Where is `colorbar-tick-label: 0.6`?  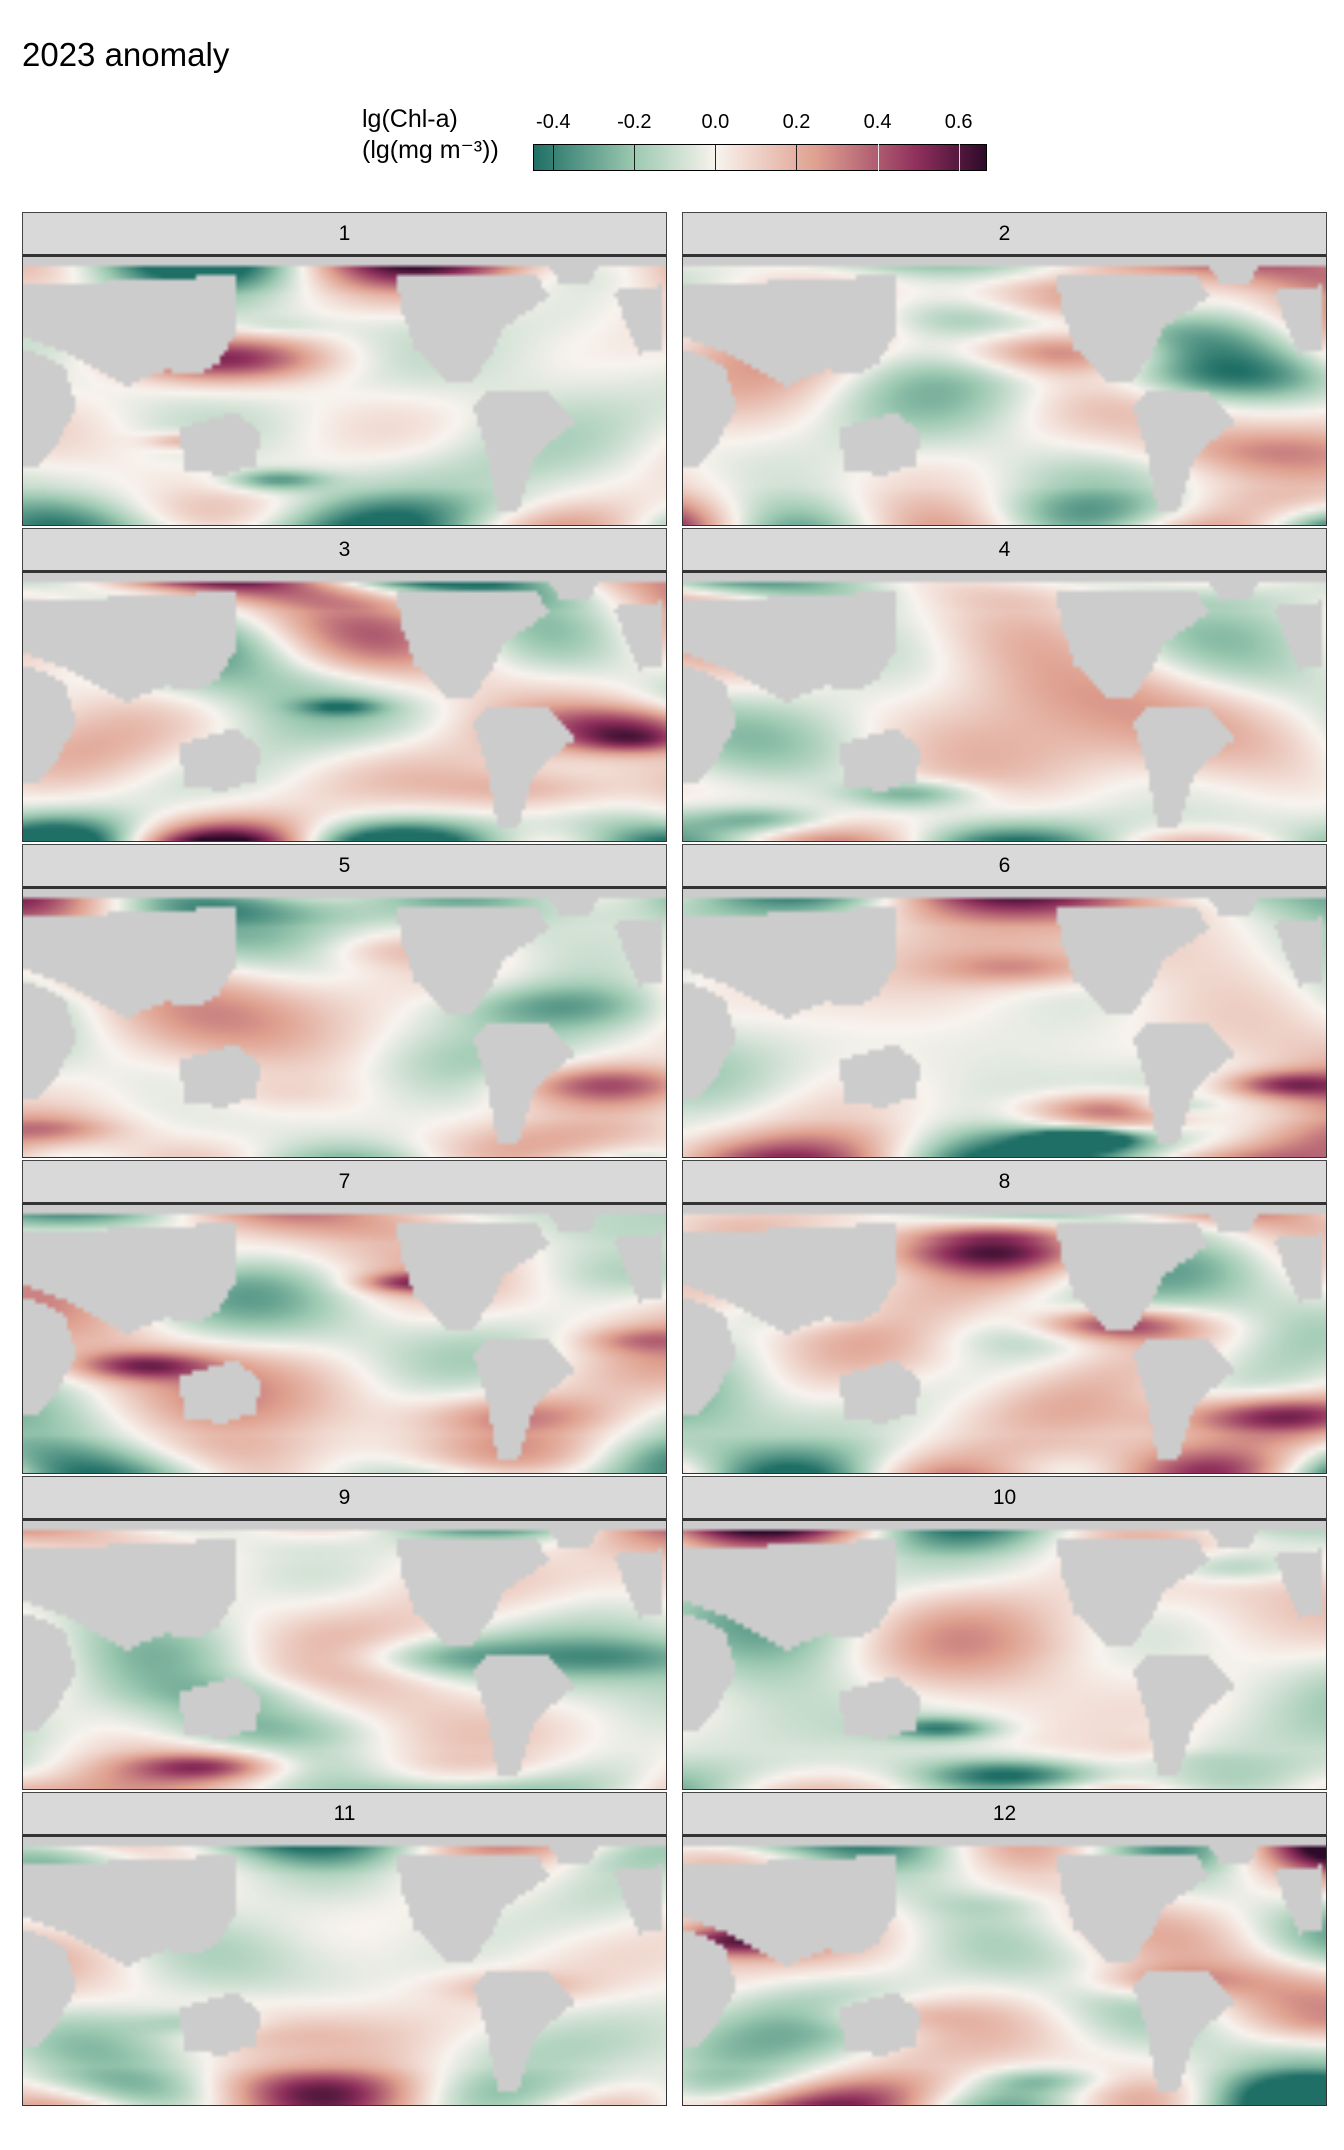
colorbar-tick-label: 0.6 is located at coordinates (958, 122).